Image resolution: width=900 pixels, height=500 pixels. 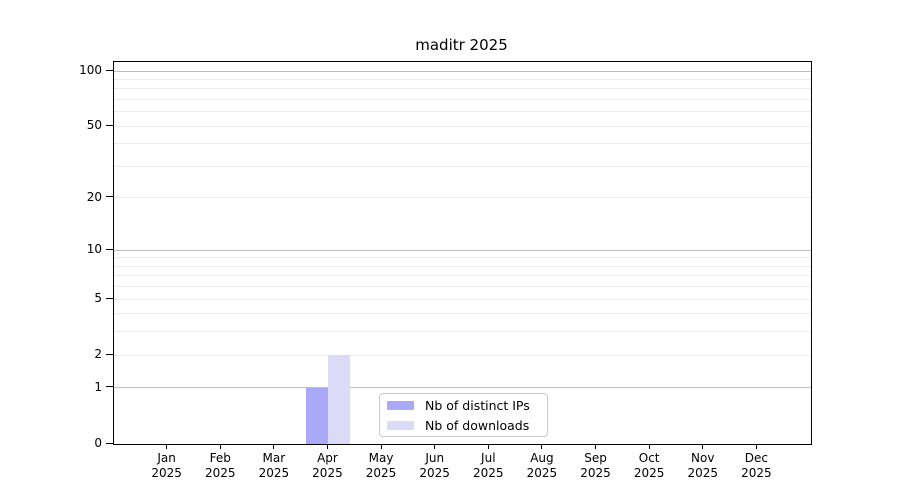 What do you see at coordinates (488, 458) in the screenshot?
I see `x-tick-month: Jul` at bounding box center [488, 458].